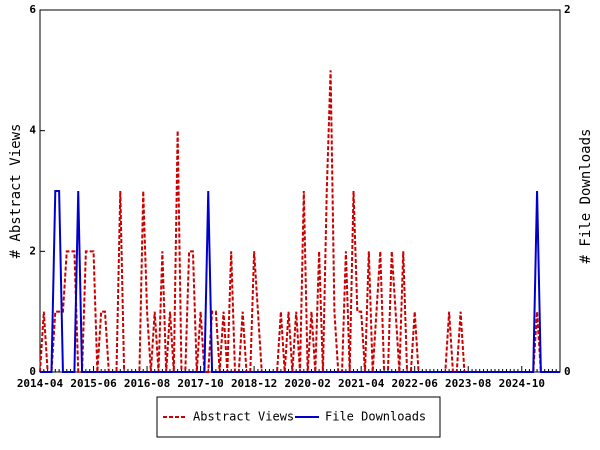 This screenshot has height=450, width=600. Describe the element at coordinates (16, 191) in the screenshot. I see `y-axis-label: # Abstract Views` at that location.